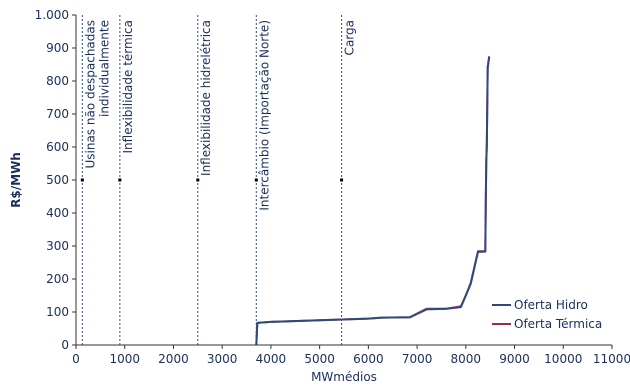 The width and height of the screenshot is (630, 385). I want to click on vertical-marker-label: Carga, so click(350, 37).